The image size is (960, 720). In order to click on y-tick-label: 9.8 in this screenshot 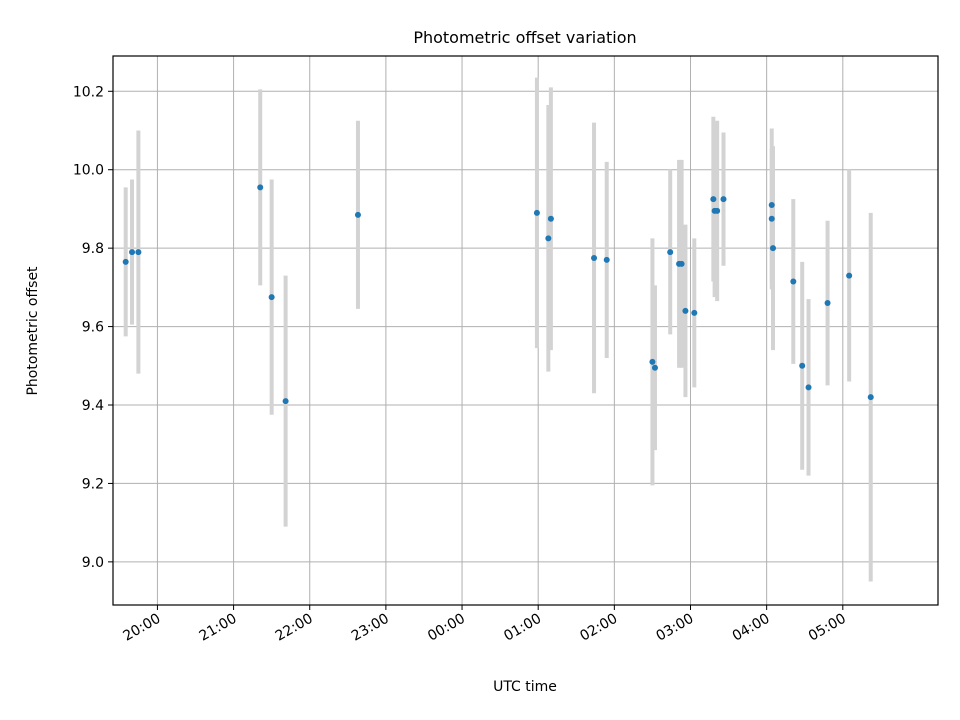, I will do `click(93, 249)`.